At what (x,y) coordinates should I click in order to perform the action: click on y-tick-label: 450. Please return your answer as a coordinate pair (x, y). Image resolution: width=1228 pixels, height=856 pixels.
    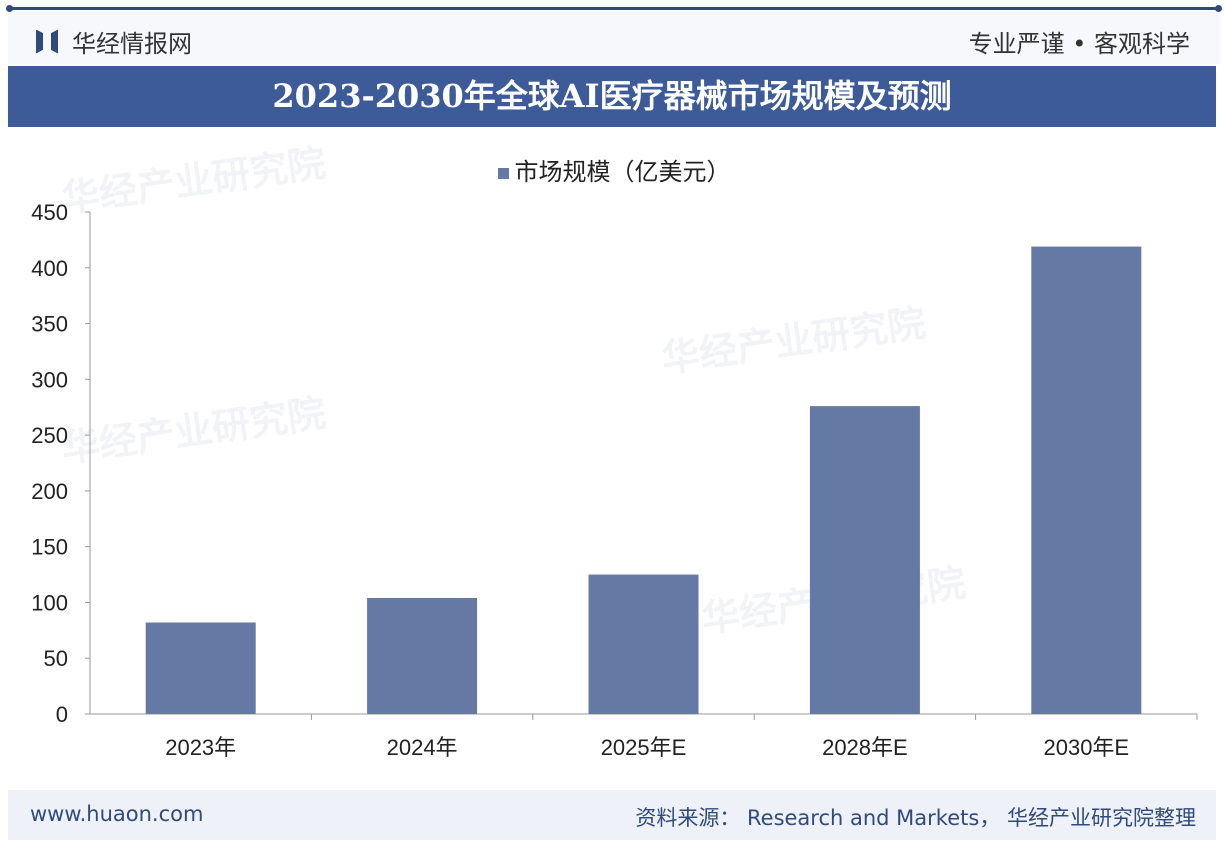
    Looking at the image, I should click on (49, 212).